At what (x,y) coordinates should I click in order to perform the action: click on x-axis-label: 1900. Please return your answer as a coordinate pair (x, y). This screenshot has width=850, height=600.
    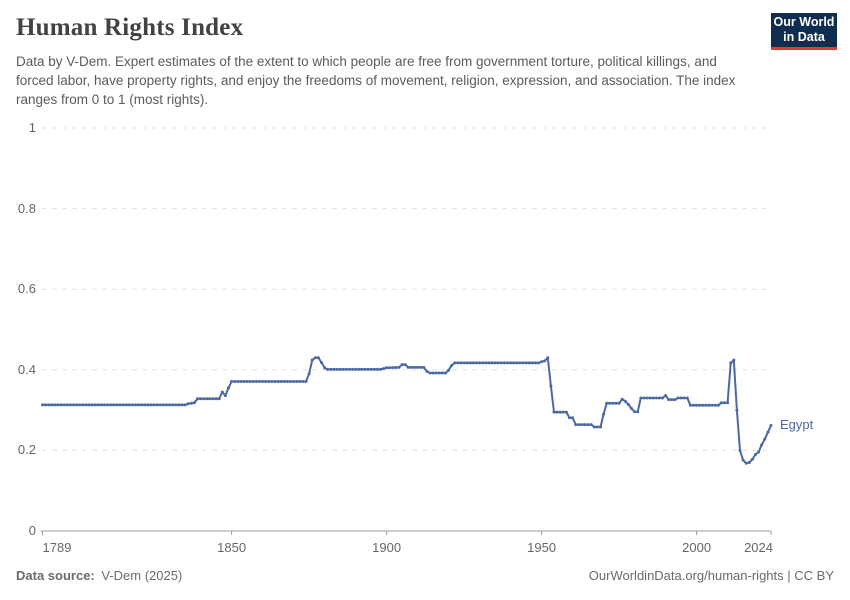
    Looking at the image, I should click on (387, 547).